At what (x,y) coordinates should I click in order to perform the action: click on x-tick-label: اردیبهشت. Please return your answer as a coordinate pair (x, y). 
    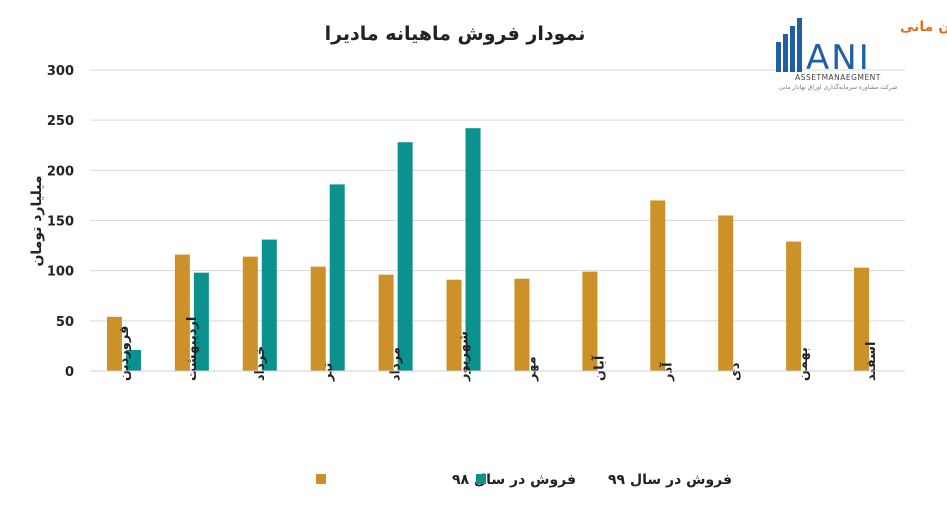
    Looking at the image, I should click on (192, 349).